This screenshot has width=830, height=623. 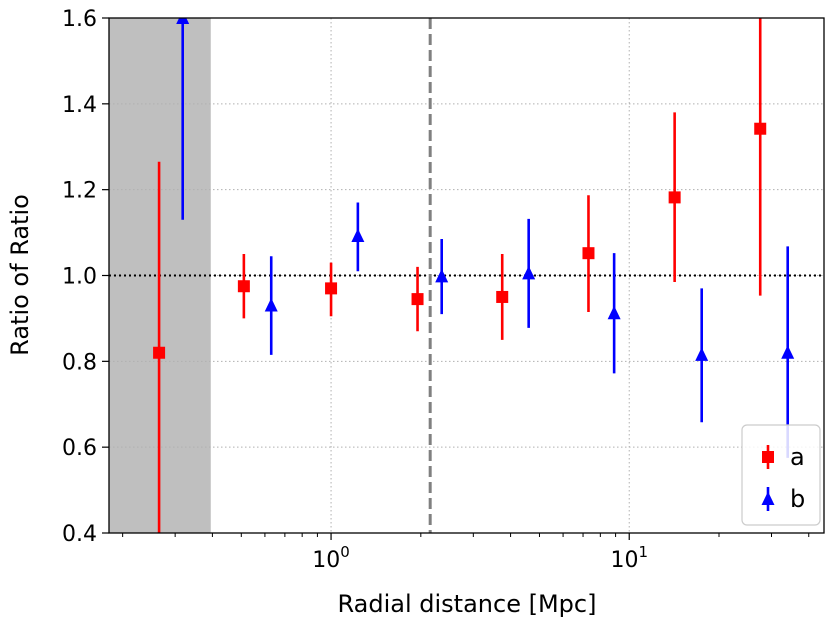 What do you see at coordinates (79, 277) in the screenshot?
I see `y-tick-label: 1.0` at bounding box center [79, 277].